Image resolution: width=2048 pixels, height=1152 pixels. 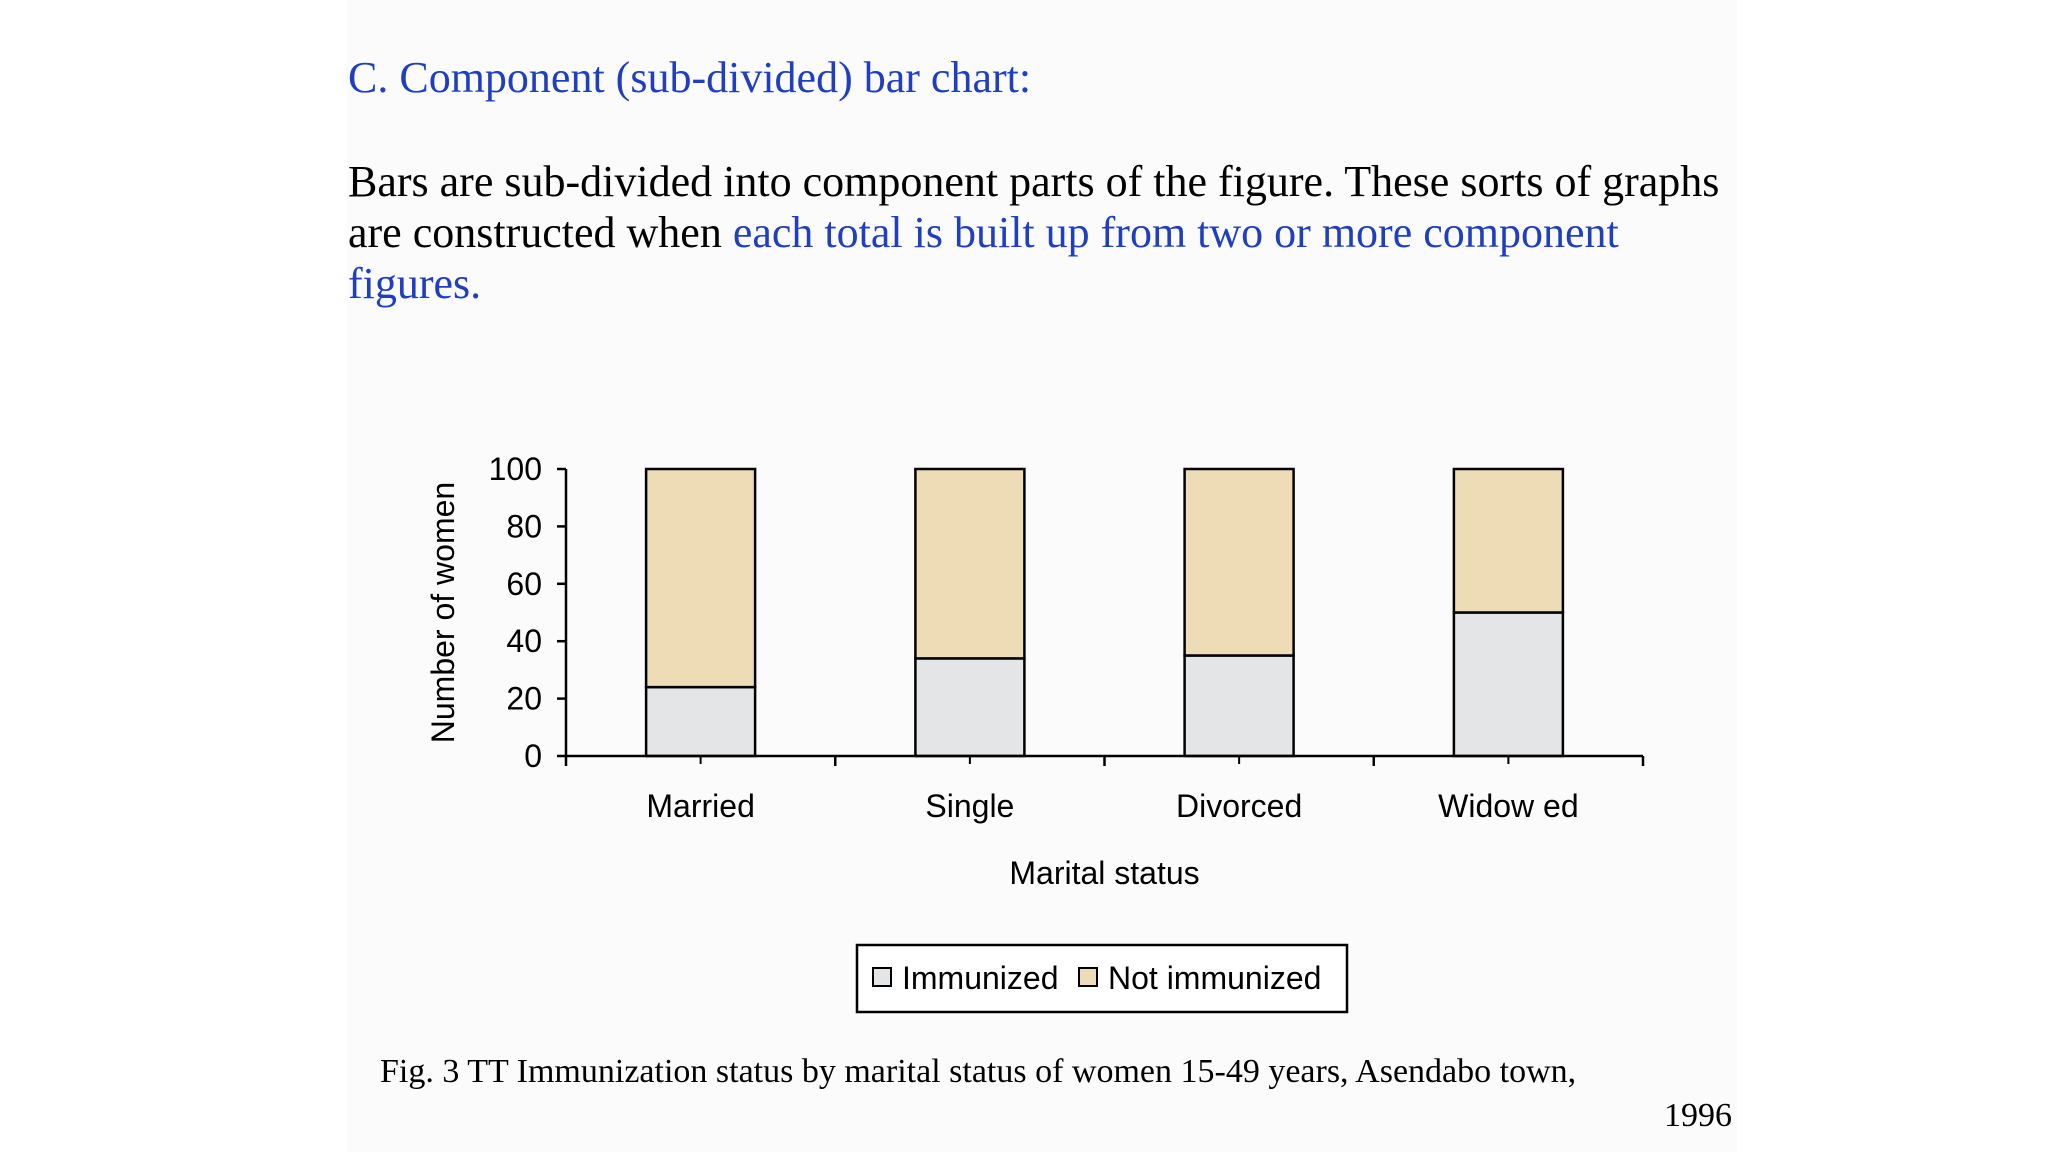 I want to click on legend-box, so click(x=1102, y=978).